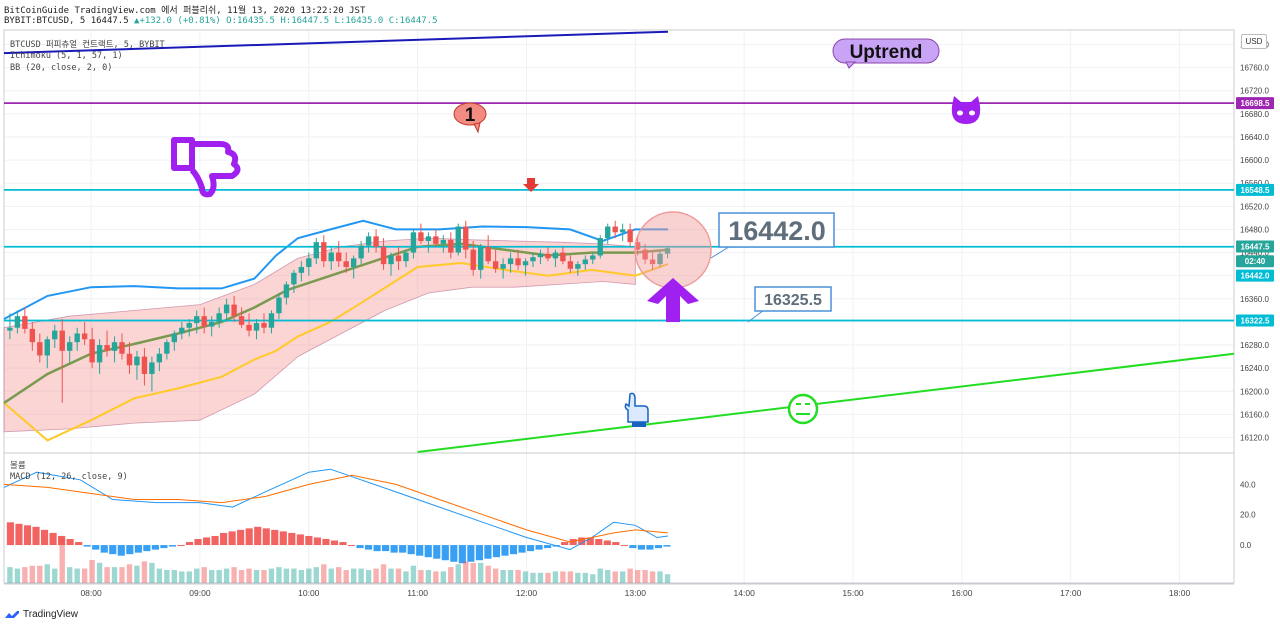 The width and height of the screenshot is (1280, 632). I want to click on signal-line, so click(336, 508).